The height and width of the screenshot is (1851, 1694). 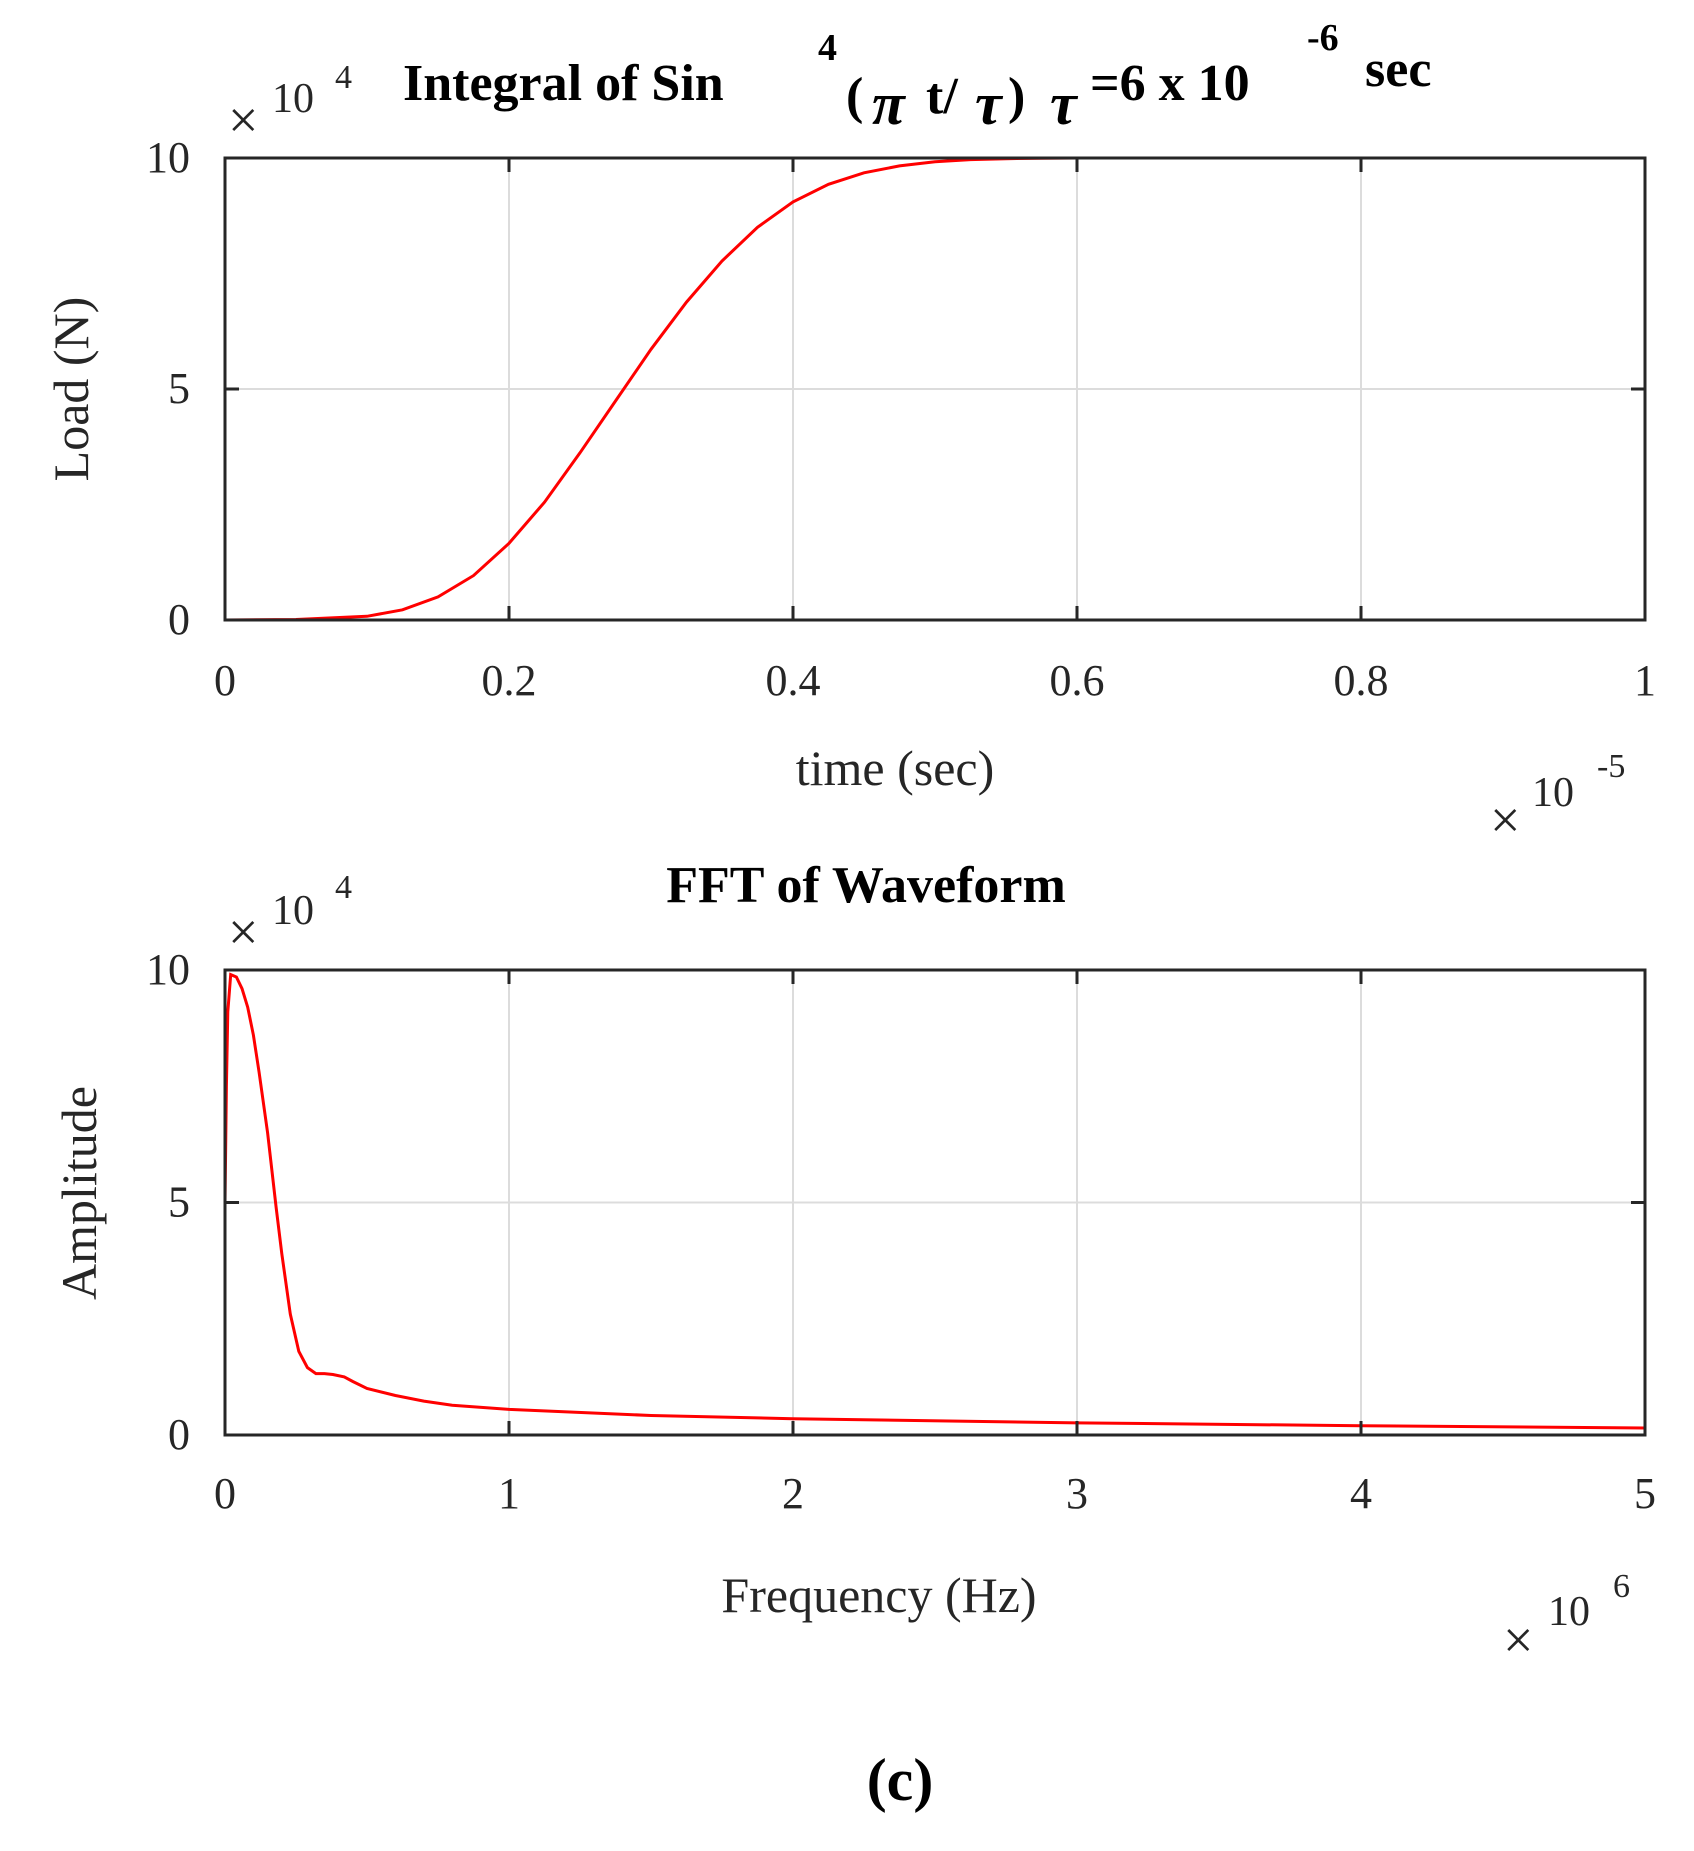 What do you see at coordinates (793, 680) in the screenshot?
I see `x-tick-label: 0.4` at bounding box center [793, 680].